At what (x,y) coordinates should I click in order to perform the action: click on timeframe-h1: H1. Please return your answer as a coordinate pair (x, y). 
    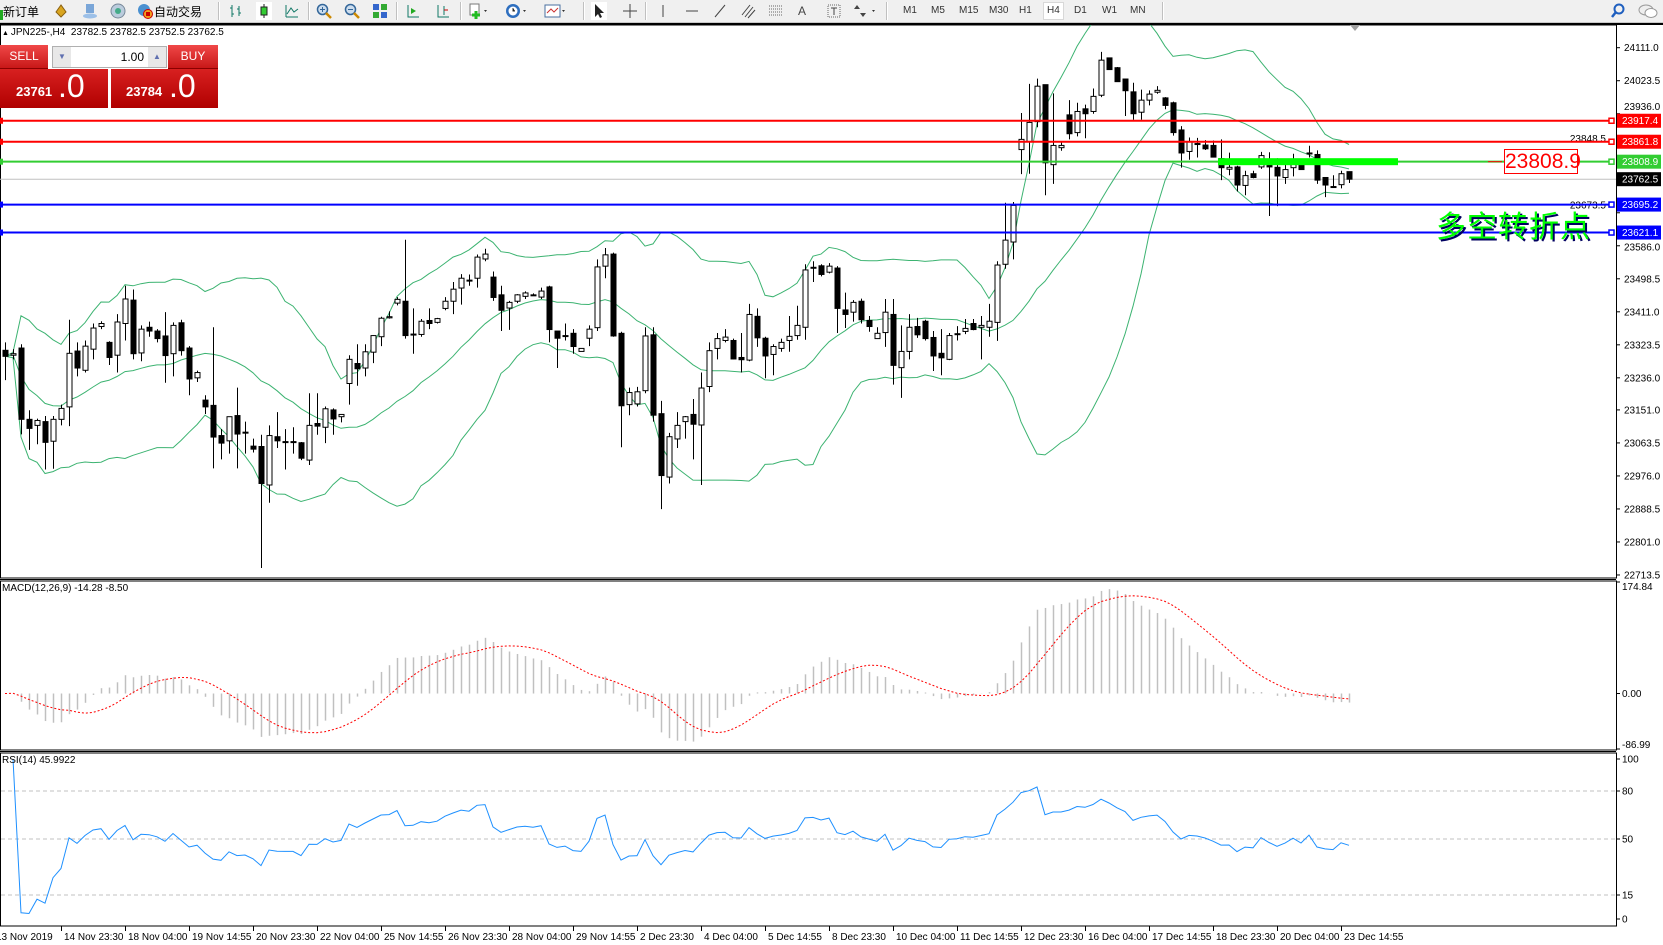
    Looking at the image, I should click on (1025, 10).